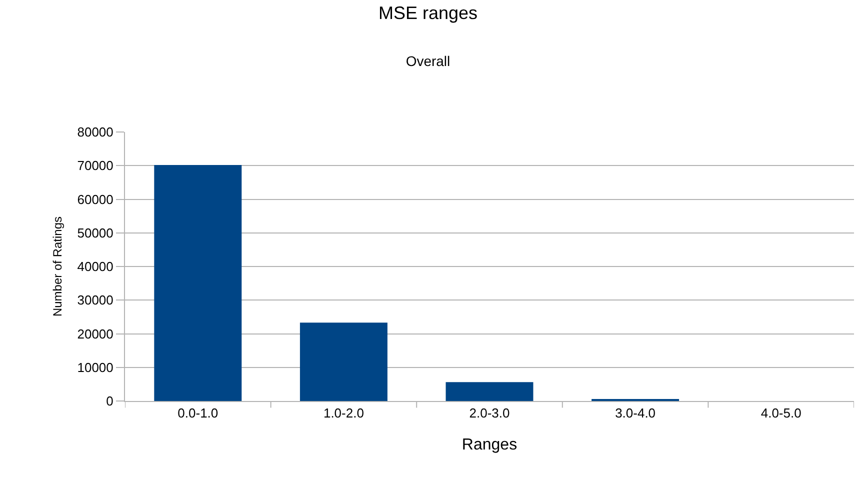  What do you see at coordinates (490, 445) in the screenshot?
I see `x-axis-title: Ranges` at bounding box center [490, 445].